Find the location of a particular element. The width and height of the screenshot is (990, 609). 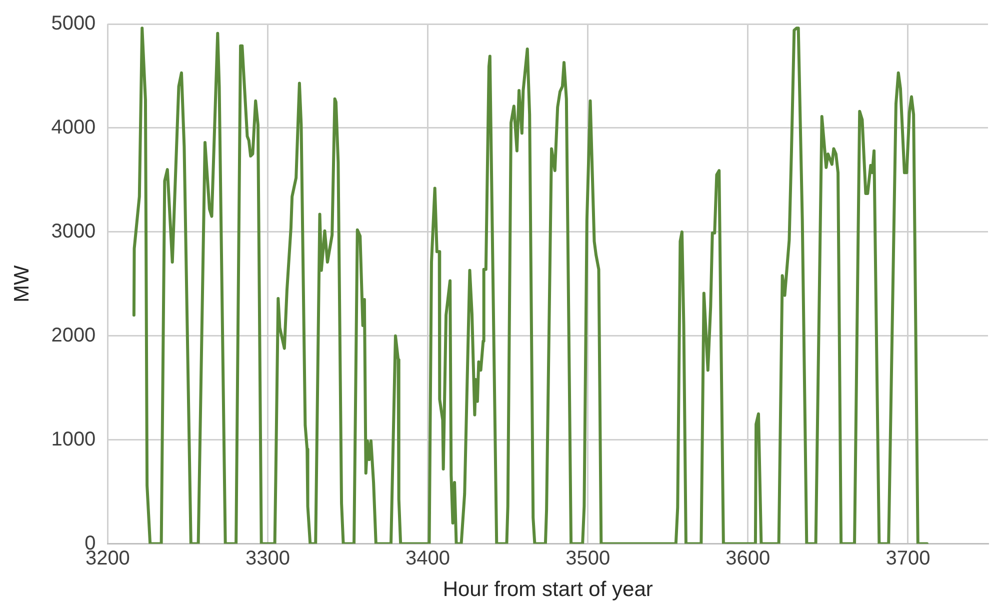

y-tick-label: 5000 is located at coordinates (73, 23).